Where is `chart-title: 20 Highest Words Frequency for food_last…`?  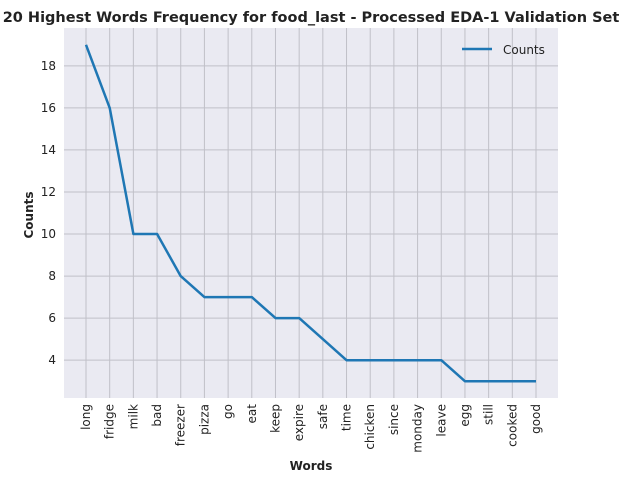 chart-title: 20 Highest Words Frequency for food_last… is located at coordinates (311, 18).